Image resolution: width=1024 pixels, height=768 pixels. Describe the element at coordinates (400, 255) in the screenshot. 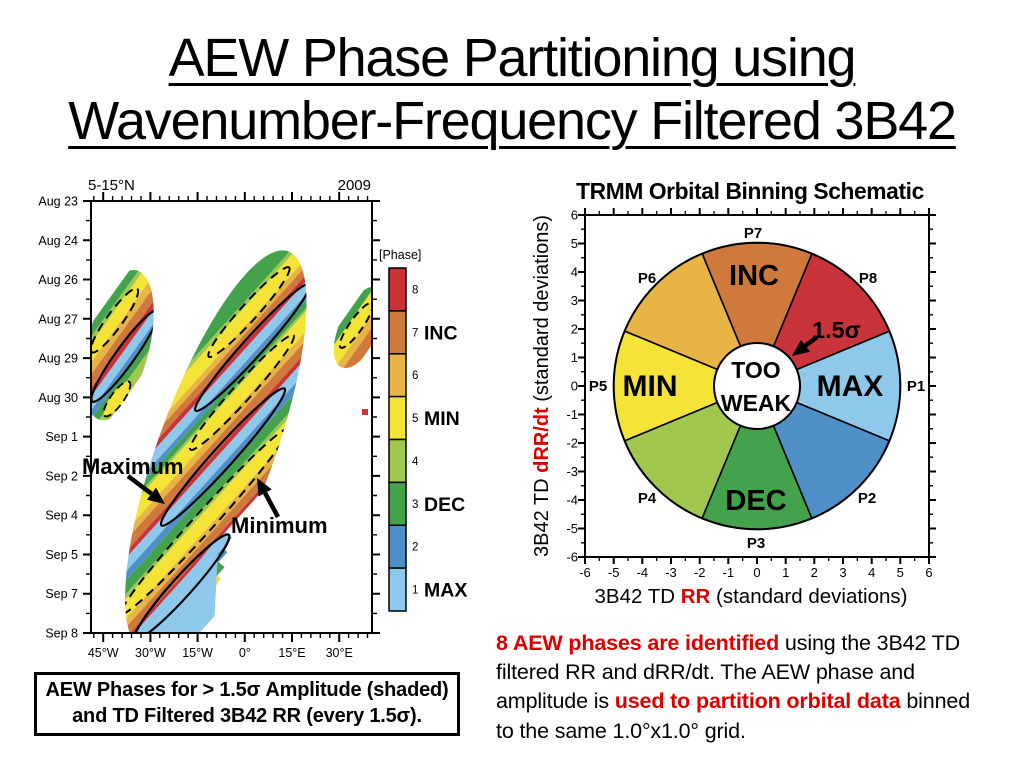

I see `svg-text: [Phase]` at that location.